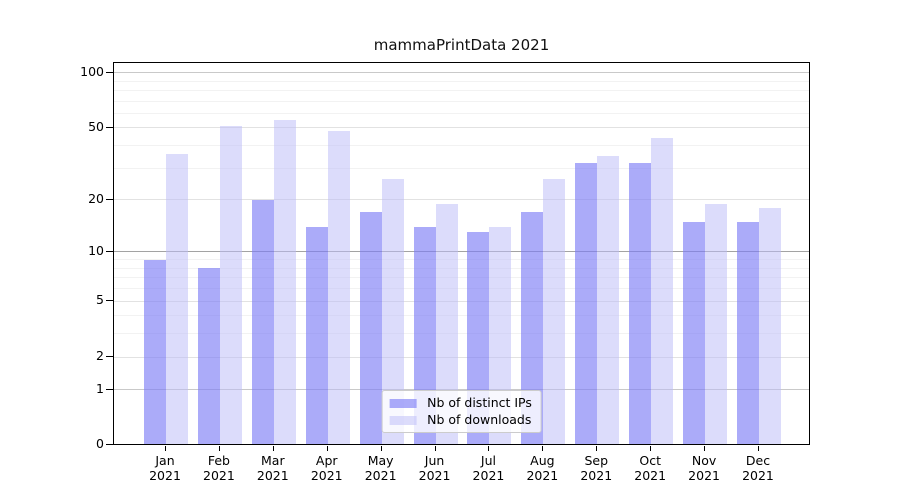 The width and height of the screenshot is (900, 500). Describe the element at coordinates (488, 468) in the screenshot. I see `x-tick-label-jul: Jul 2021` at that location.